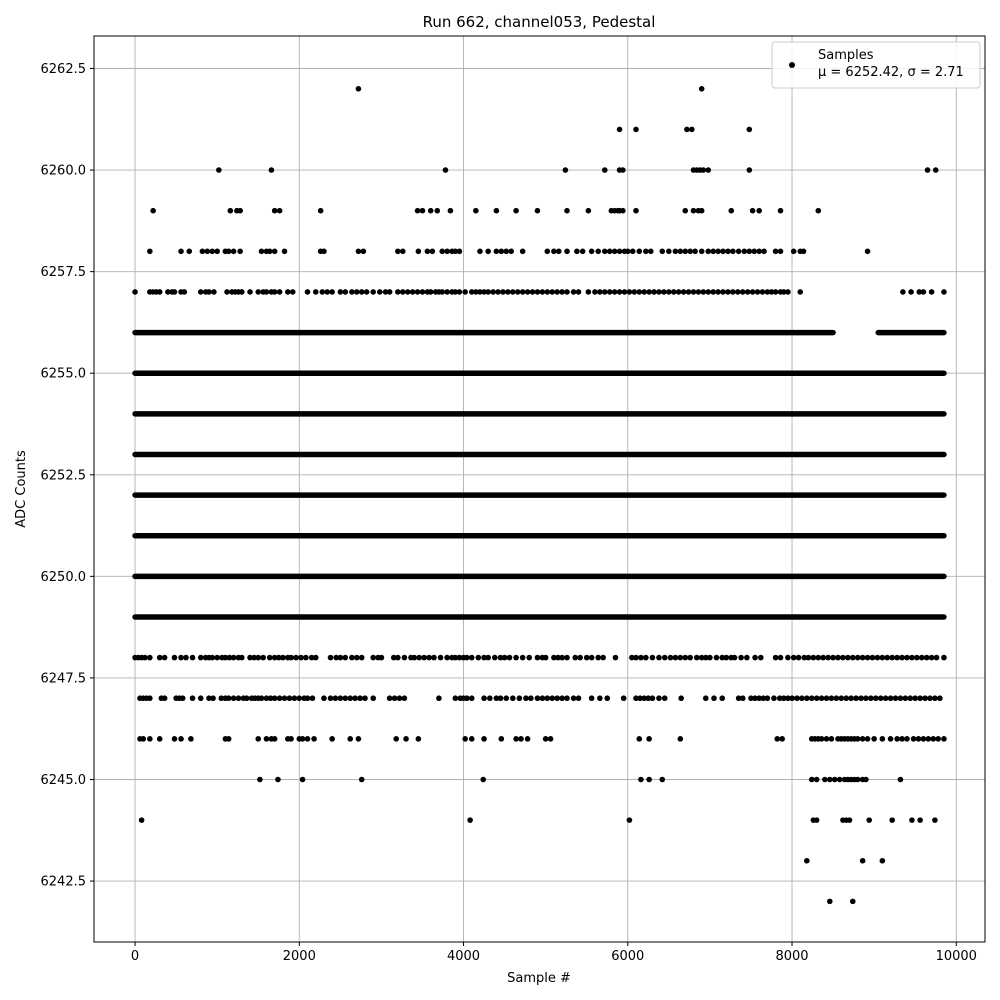 This screenshot has height=1000, width=1000. I want to click on legend: Samples μ = 6252.42, σ = 2.71, so click(876, 65).